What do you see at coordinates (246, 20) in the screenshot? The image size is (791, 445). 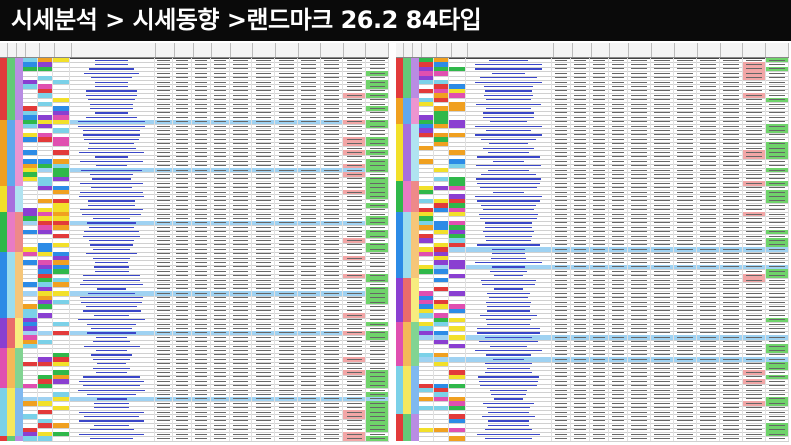 I see `page-title: 시세분석 > 시세동향 >랜드마크 26.2 84타입` at bounding box center [246, 20].